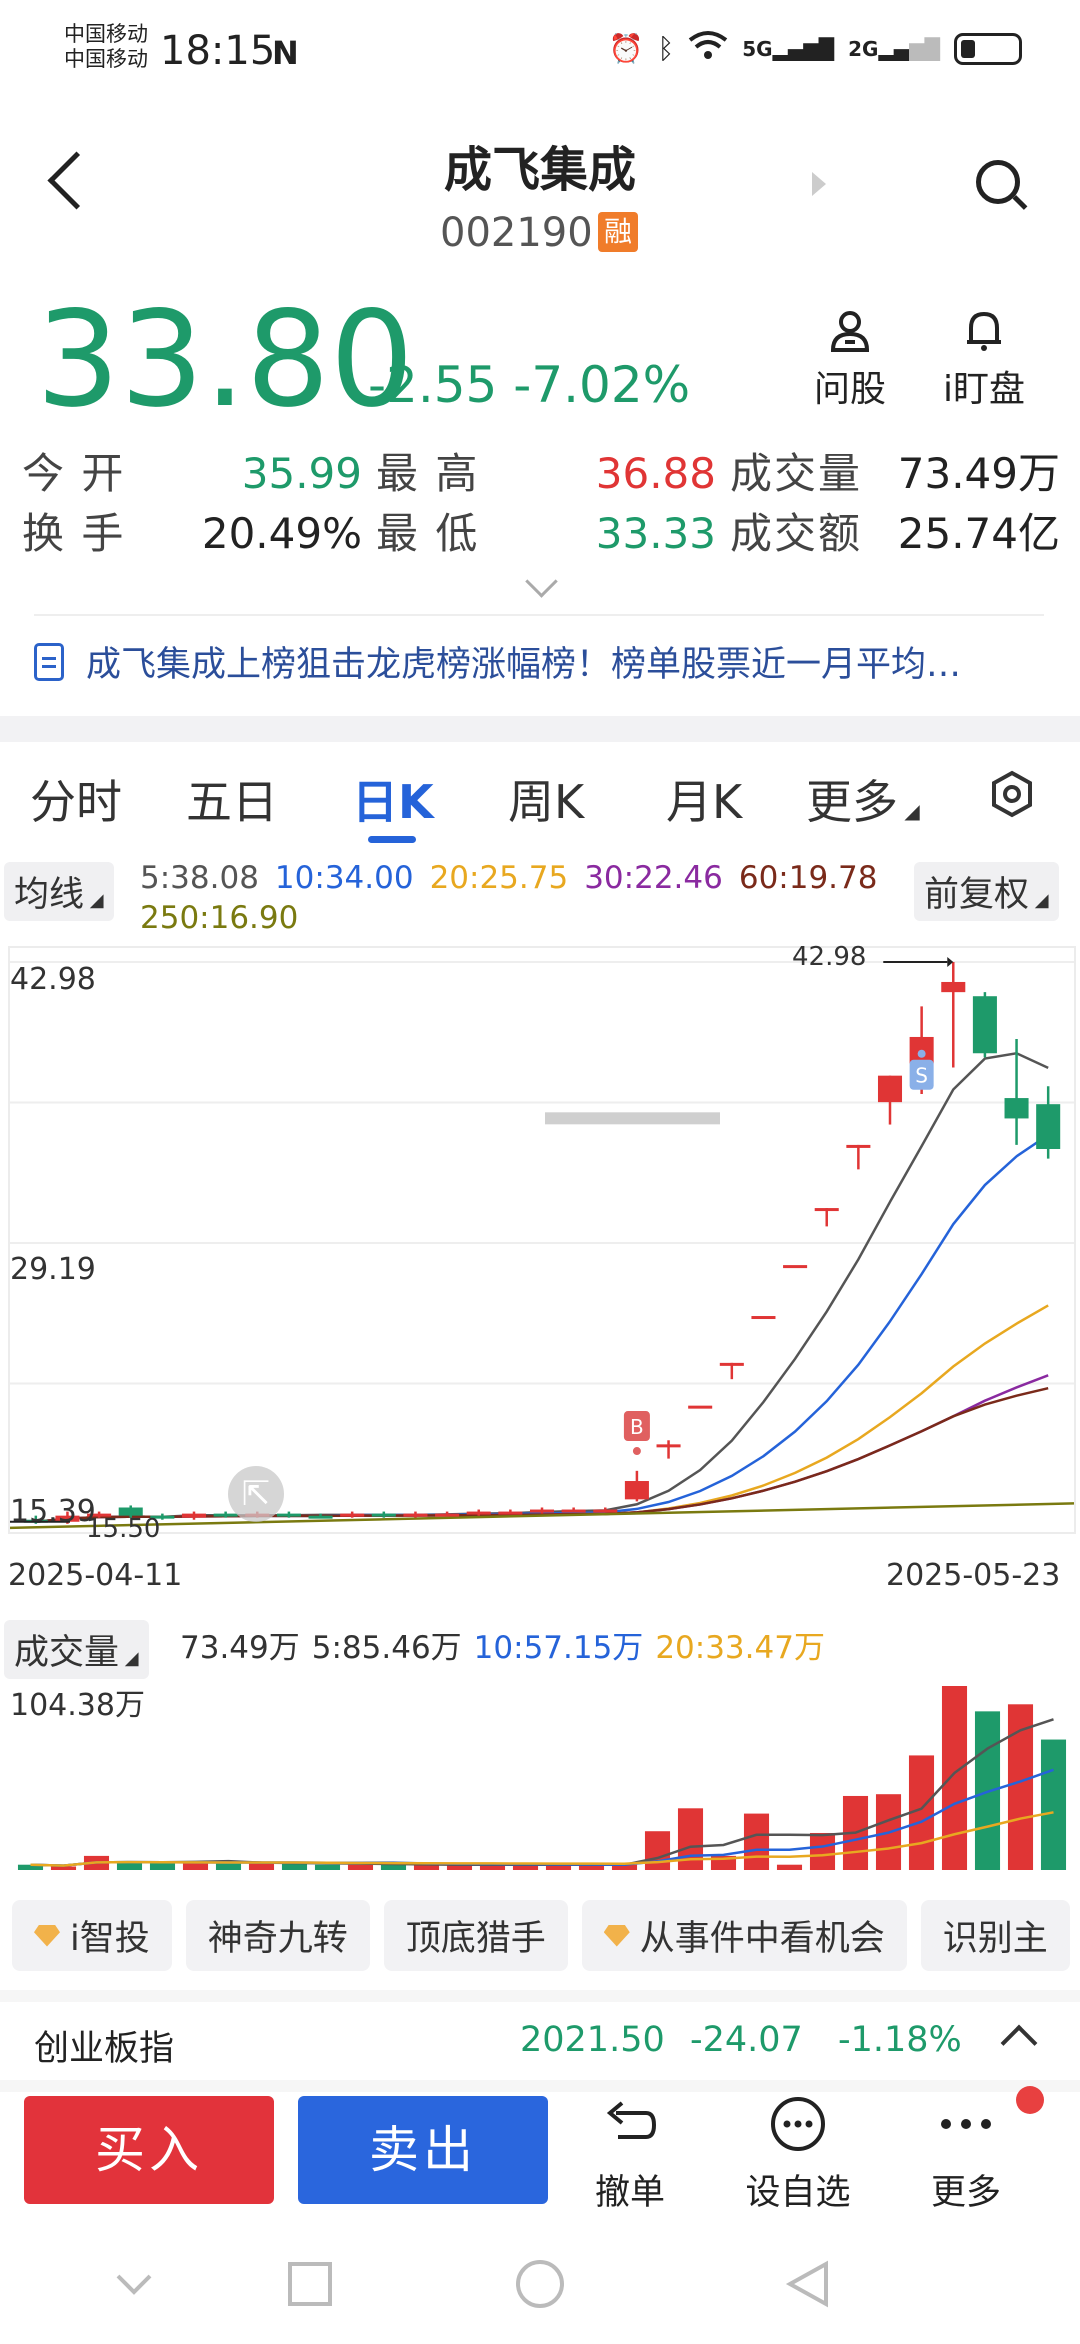 This screenshot has height=2344, width=1080. Describe the element at coordinates (788, 48) in the screenshot. I see `signal-5g-icon: 5G▂▄▆█` at that location.